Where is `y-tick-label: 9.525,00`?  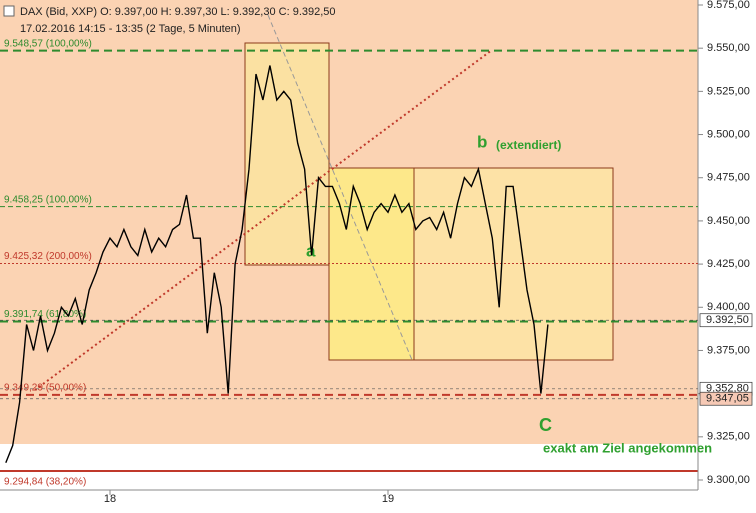 y-tick-label: 9.525,00 is located at coordinates (728, 91).